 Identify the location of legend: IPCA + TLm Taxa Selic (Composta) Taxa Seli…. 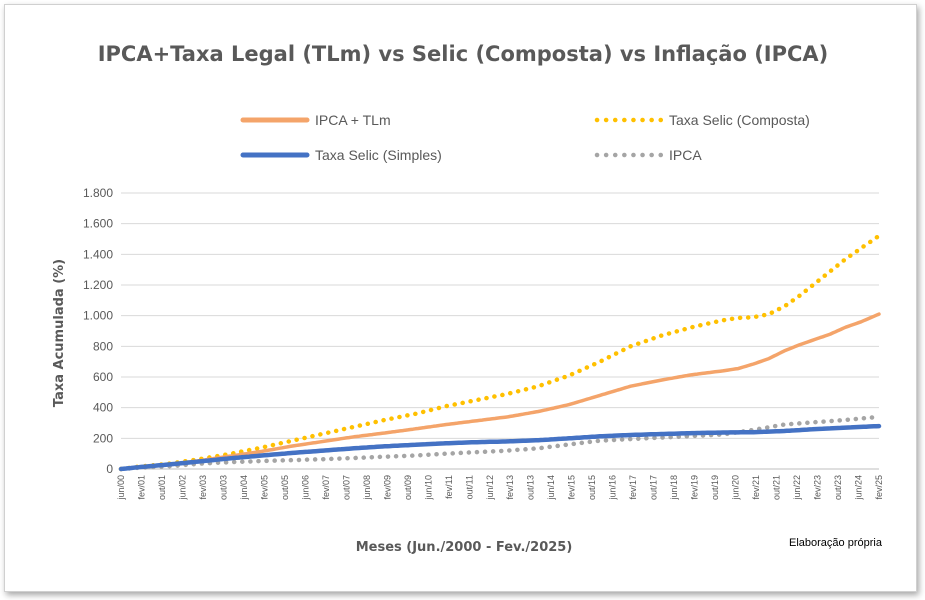
(525, 137).